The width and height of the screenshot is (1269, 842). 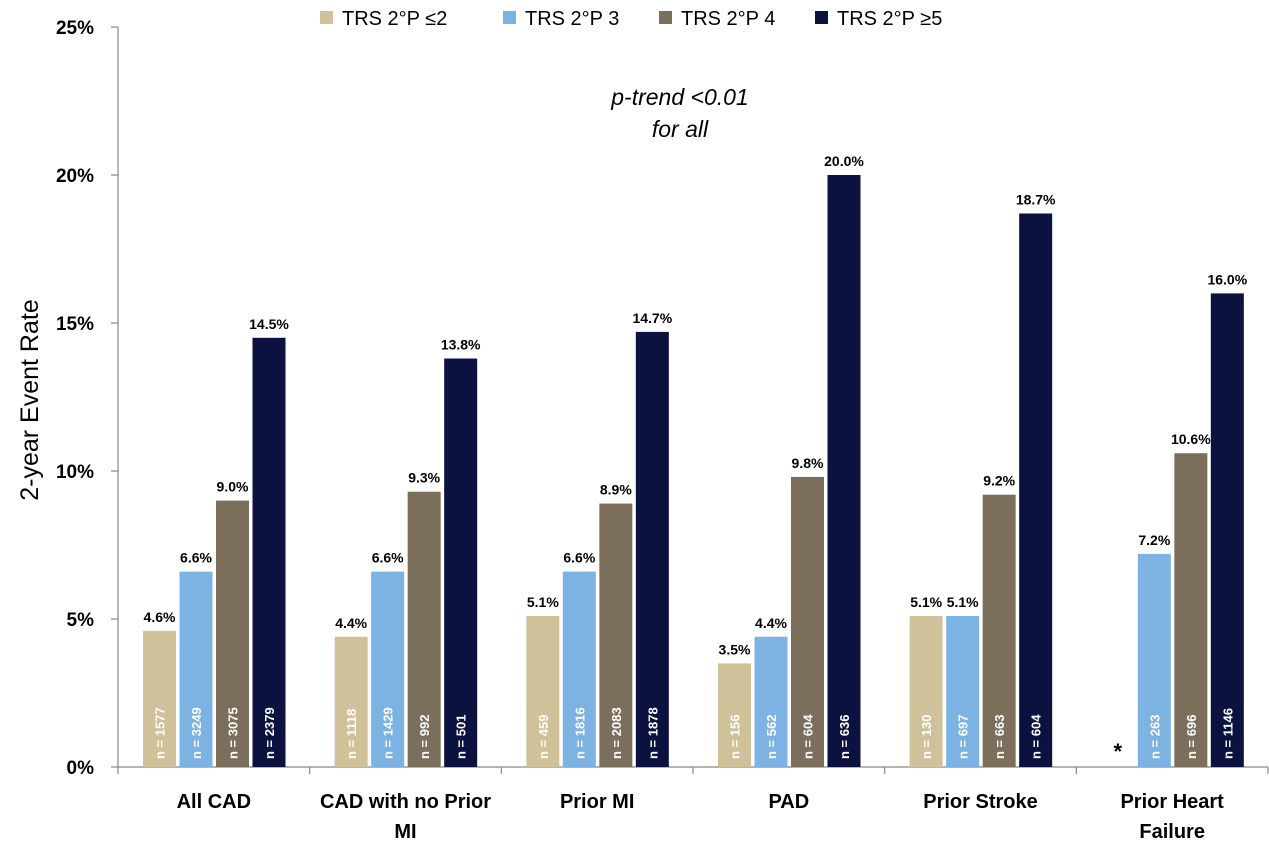 I want to click on bar-n-label: n = 459, so click(x=543, y=737).